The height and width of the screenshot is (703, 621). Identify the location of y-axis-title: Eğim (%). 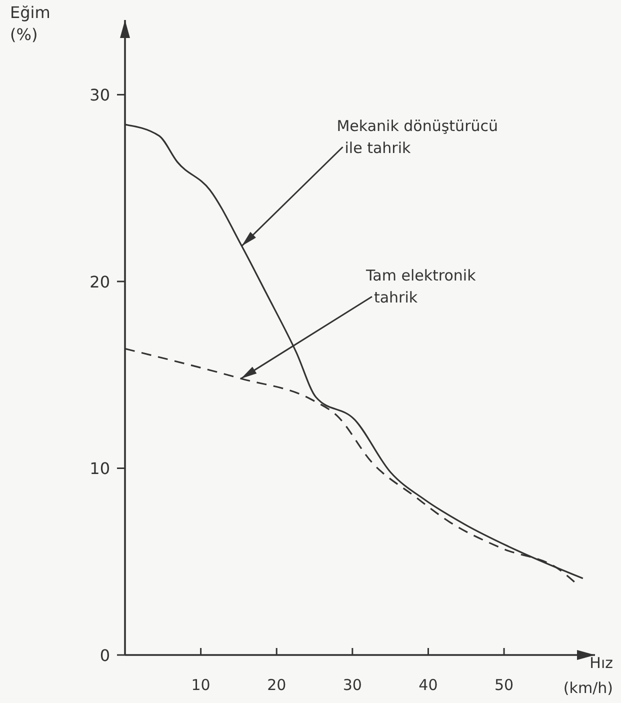
(30, 23).